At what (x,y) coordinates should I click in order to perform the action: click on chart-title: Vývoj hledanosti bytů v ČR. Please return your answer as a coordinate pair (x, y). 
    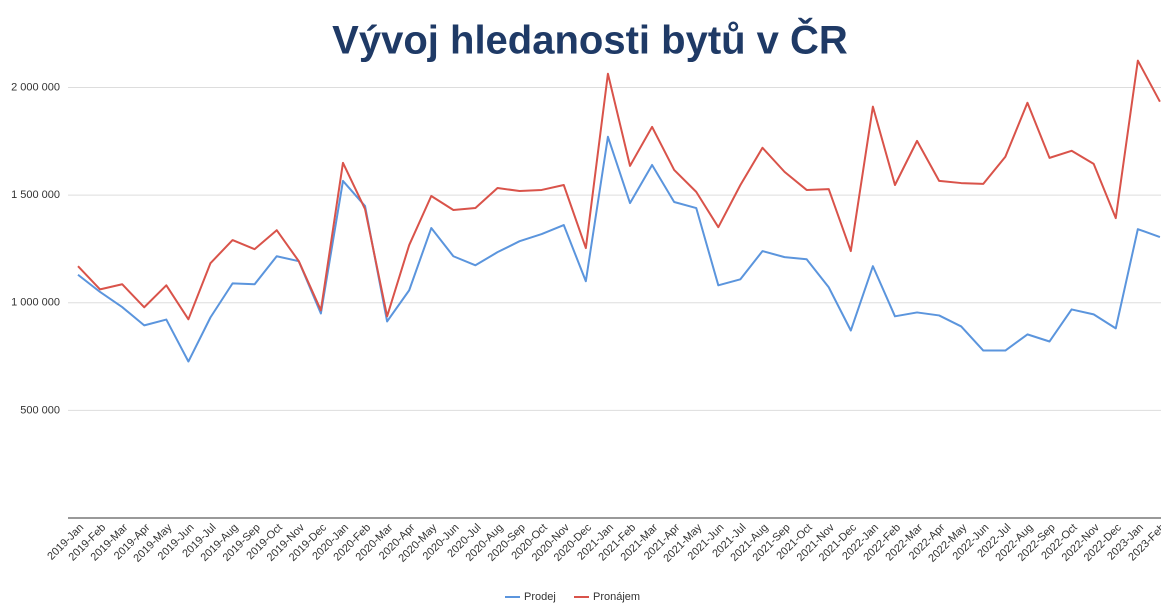
    Looking at the image, I should click on (590, 40).